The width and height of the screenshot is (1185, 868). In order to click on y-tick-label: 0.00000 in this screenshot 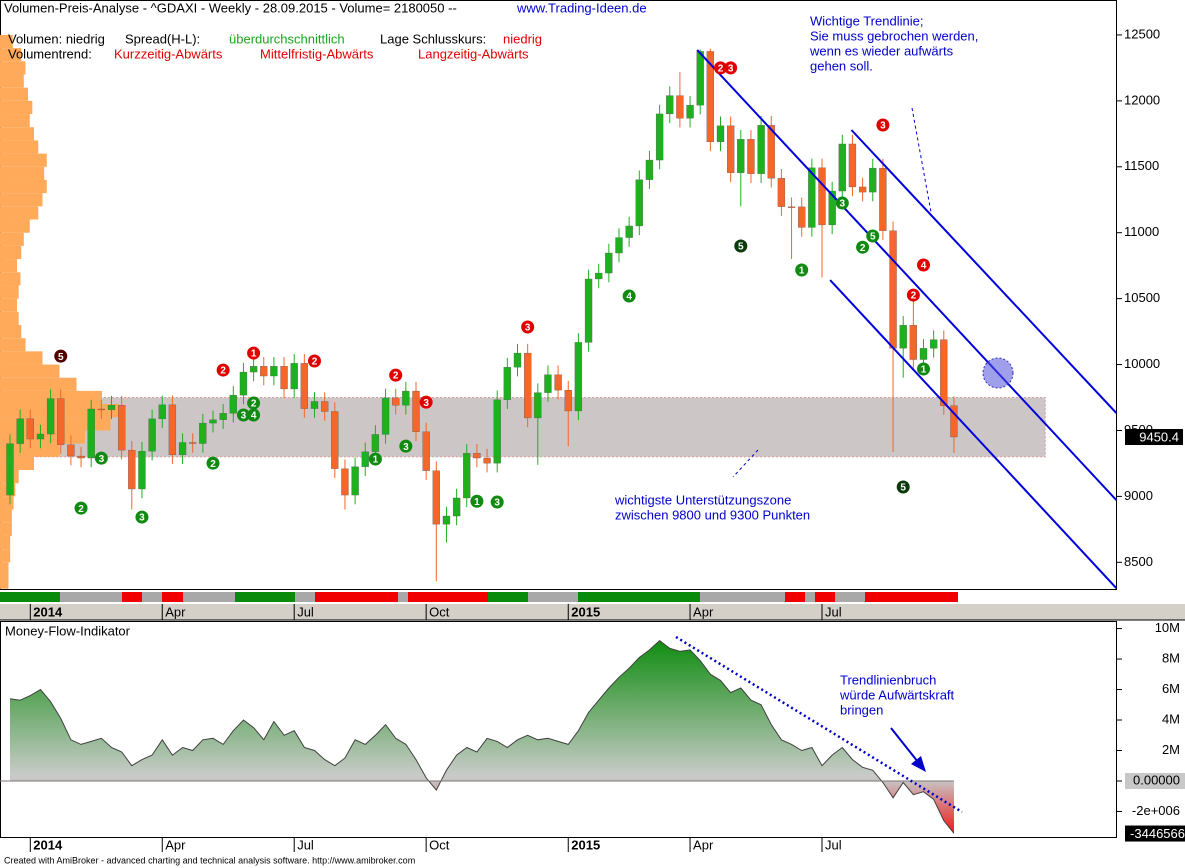, I will do `click(1156, 779)`.